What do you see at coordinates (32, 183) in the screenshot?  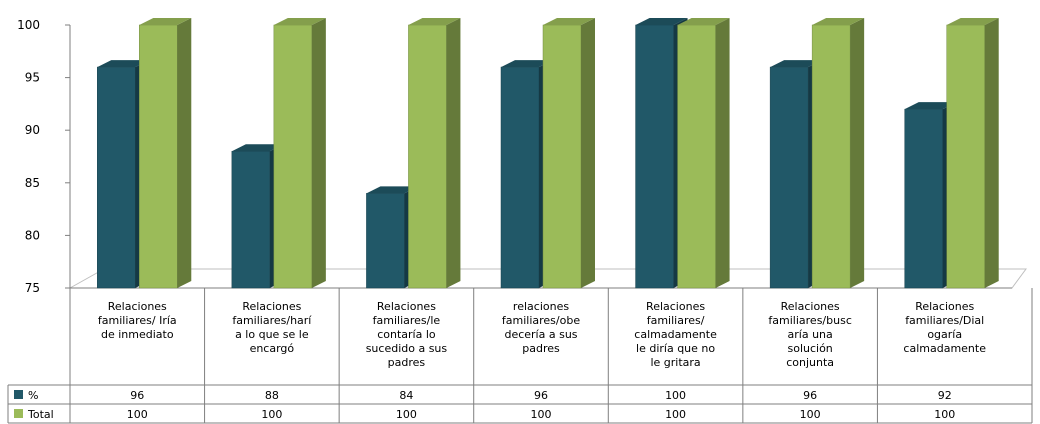 I see `y-tick-label: 85` at bounding box center [32, 183].